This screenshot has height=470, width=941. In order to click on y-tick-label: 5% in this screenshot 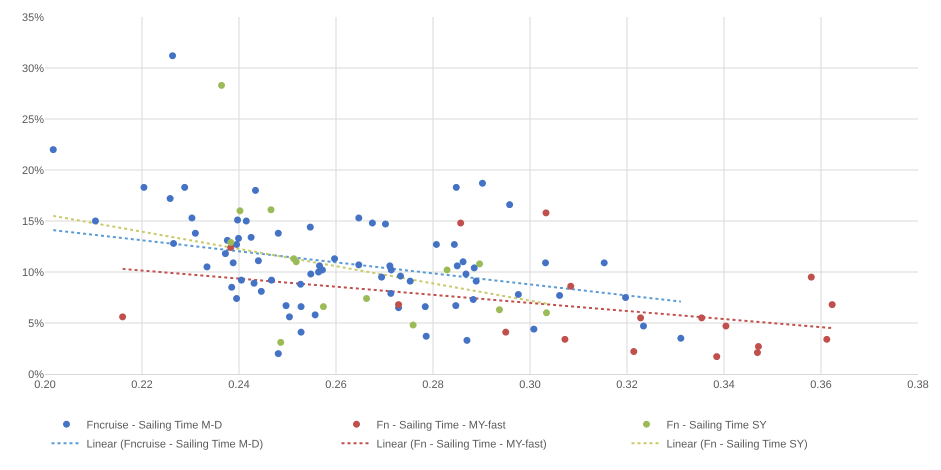, I will do `click(36, 324)`.